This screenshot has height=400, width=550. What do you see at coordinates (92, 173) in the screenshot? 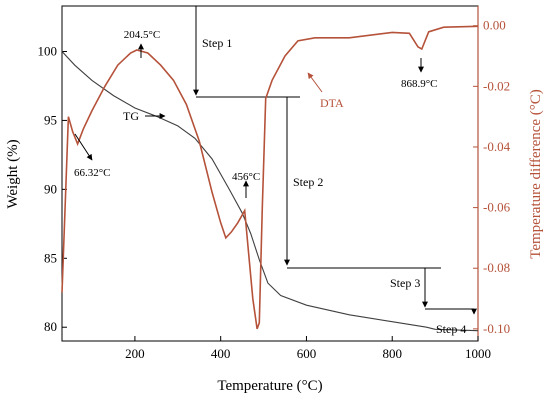
I see `label-66-peak: 66.32°C` at bounding box center [92, 173].